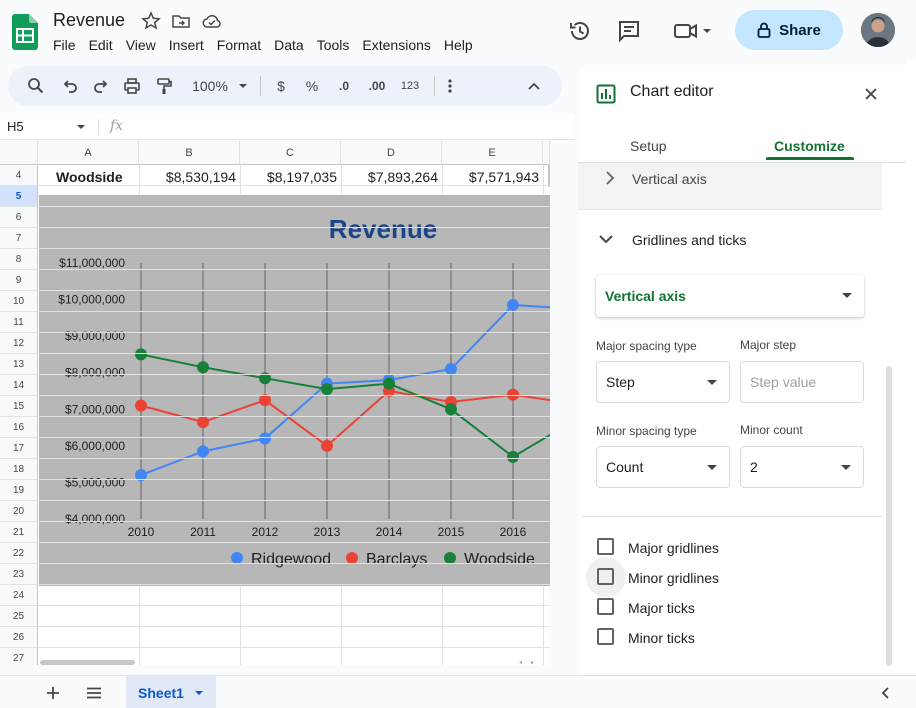  Describe the element at coordinates (396, 45) in the screenshot. I see `menu-extensions: Extensions` at that location.